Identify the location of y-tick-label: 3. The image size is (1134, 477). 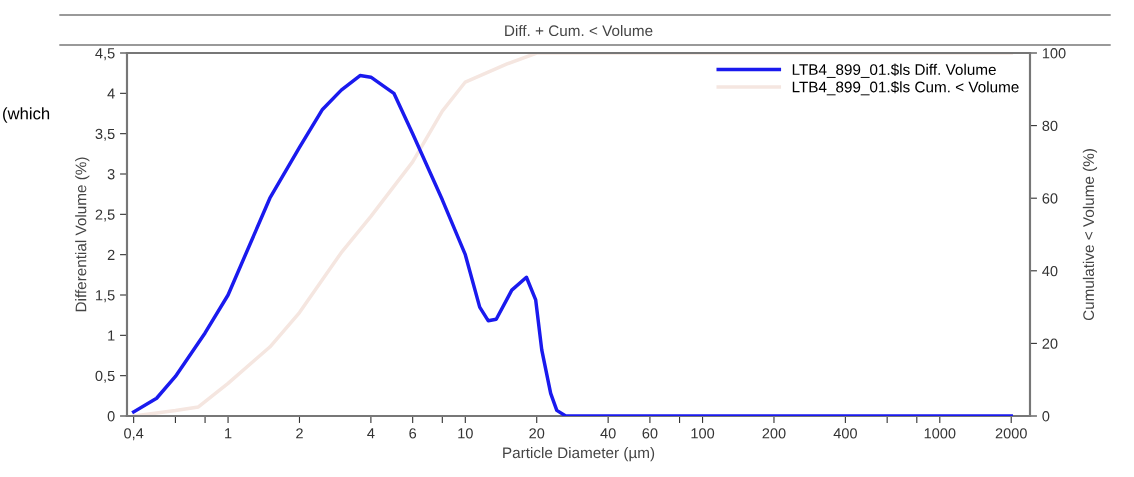
(111, 174).